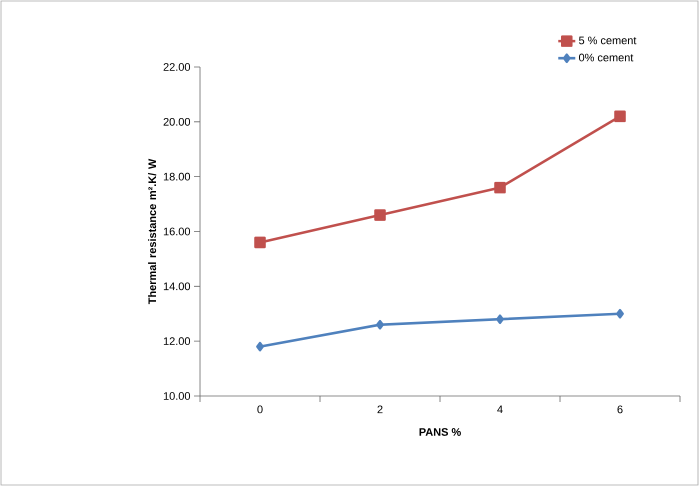 This screenshot has width=699, height=486. What do you see at coordinates (607, 40) in the screenshot?
I see `legend-label: 5 % cement` at bounding box center [607, 40].